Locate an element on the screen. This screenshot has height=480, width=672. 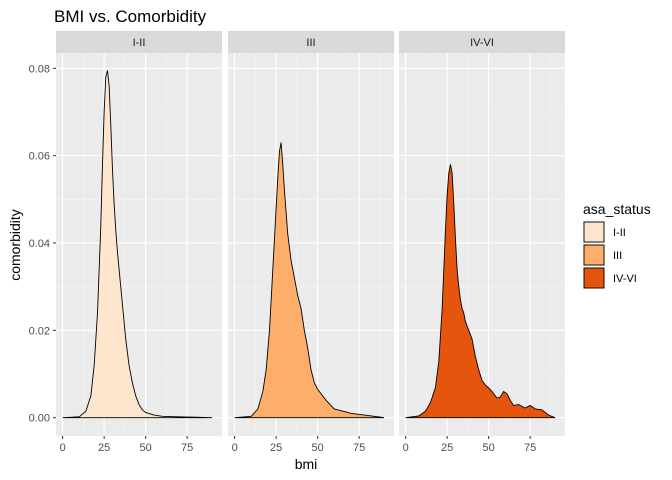
facet-strip-label: I-II is located at coordinates (139, 43).